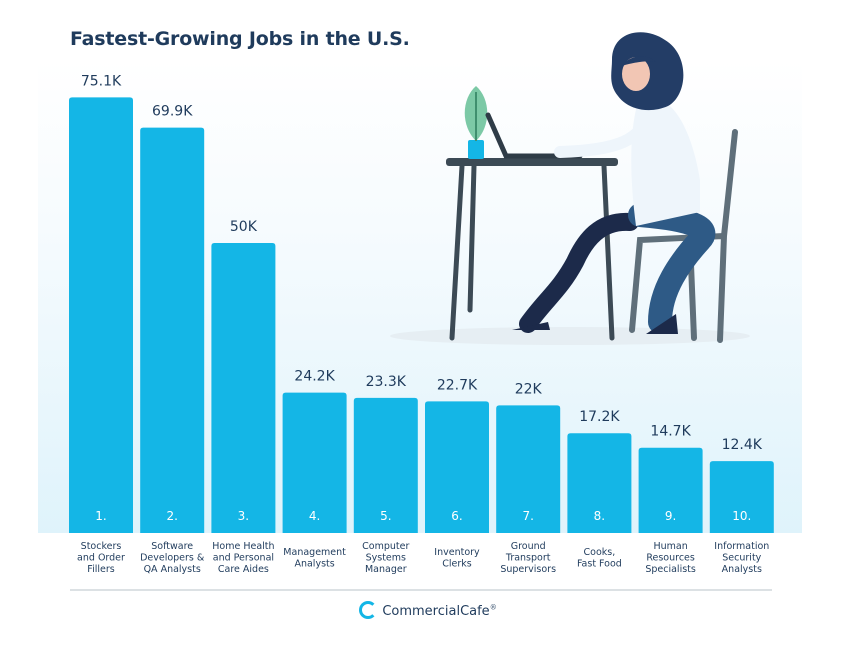 The image size is (856, 647). Describe the element at coordinates (243, 516) in the screenshot. I see `rank-label: 3.` at that location.